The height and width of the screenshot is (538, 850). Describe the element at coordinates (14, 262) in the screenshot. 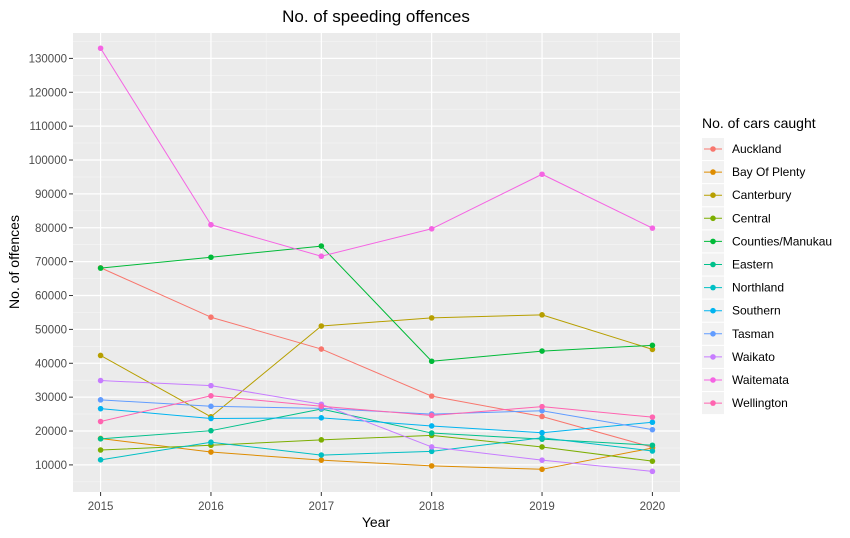

I see `y-axis-title: No. of offences` at that location.